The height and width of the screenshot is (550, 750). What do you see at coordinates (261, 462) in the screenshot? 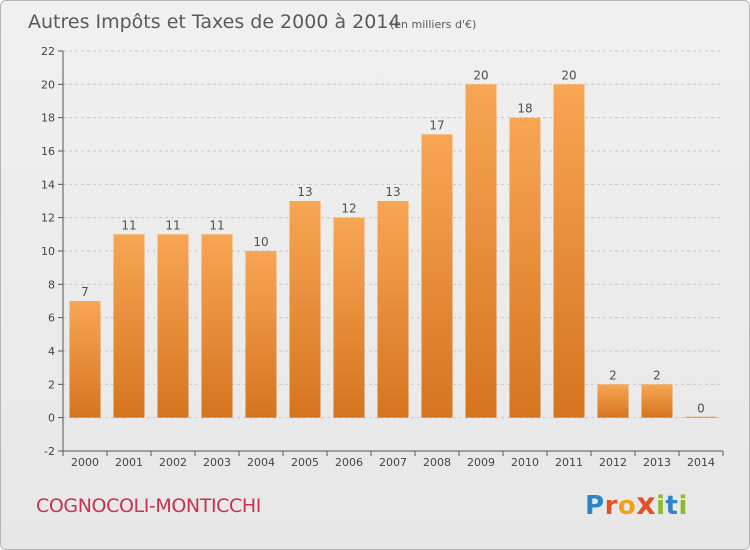
I see `x-tick-label-2004: 2004` at bounding box center [261, 462].